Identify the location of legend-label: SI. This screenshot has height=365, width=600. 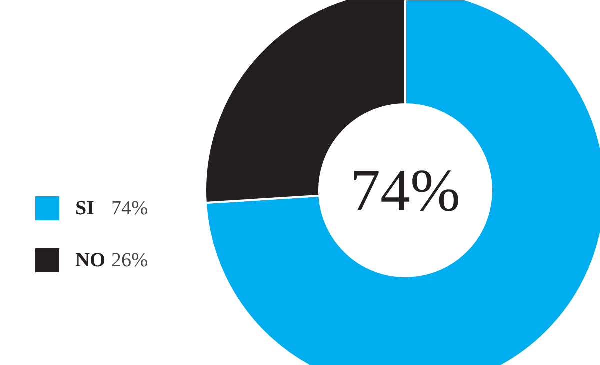
(85, 209).